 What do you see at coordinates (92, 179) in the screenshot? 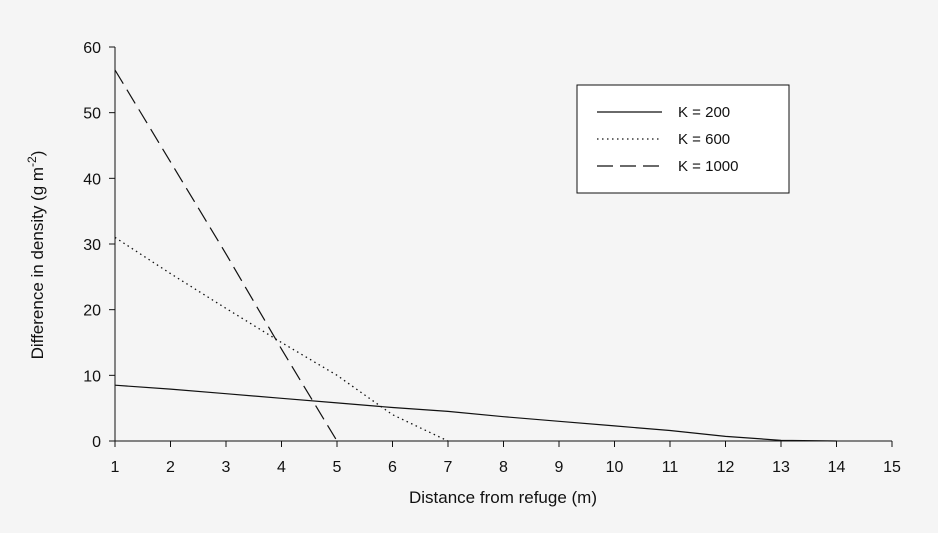
I see `y-tick-label: 40` at bounding box center [92, 179].